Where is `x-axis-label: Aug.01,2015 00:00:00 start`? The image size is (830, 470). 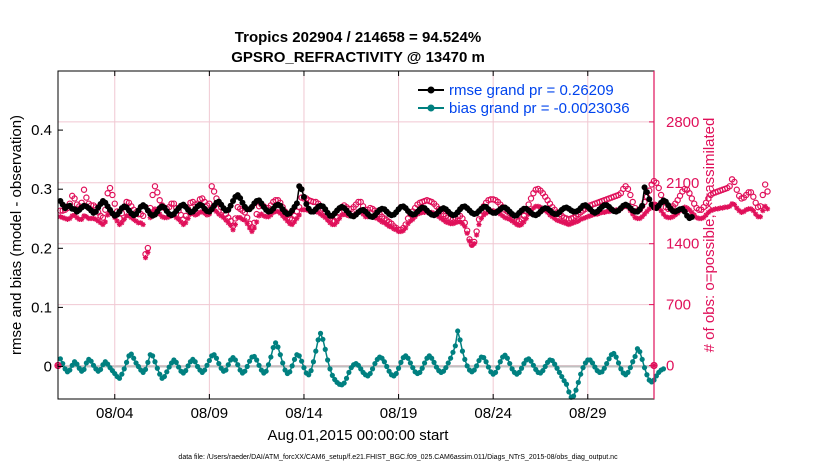 x-axis-label: Aug.01,2015 00:00:00 start is located at coordinates (359, 435).